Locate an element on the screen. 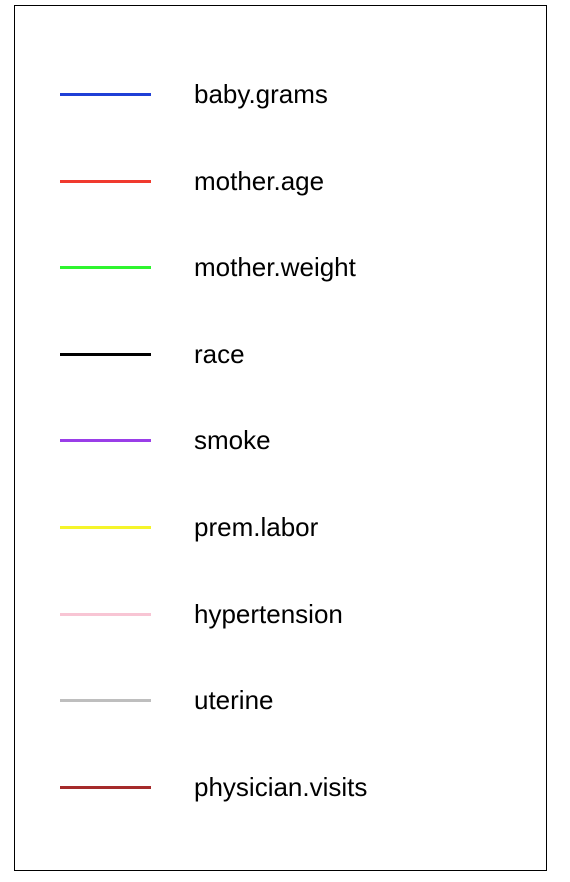 This screenshot has height=882, width=570. legend-item-baby-grams: baby.grams is located at coordinates (280, 94).